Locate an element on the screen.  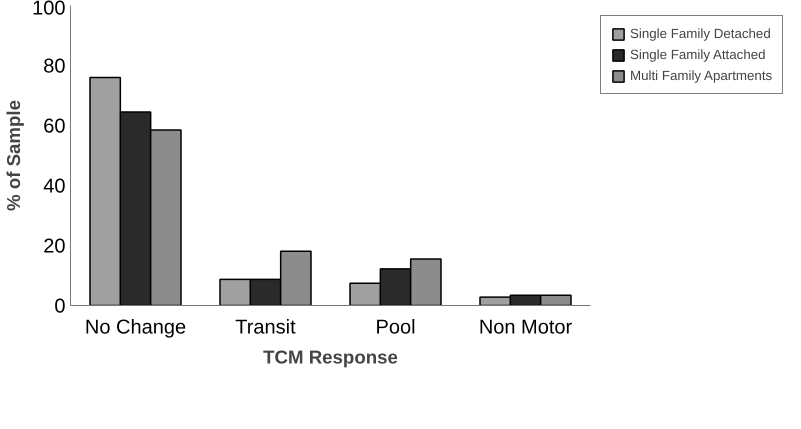
y-tick-label: 0 is located at coordinates (60, 307).